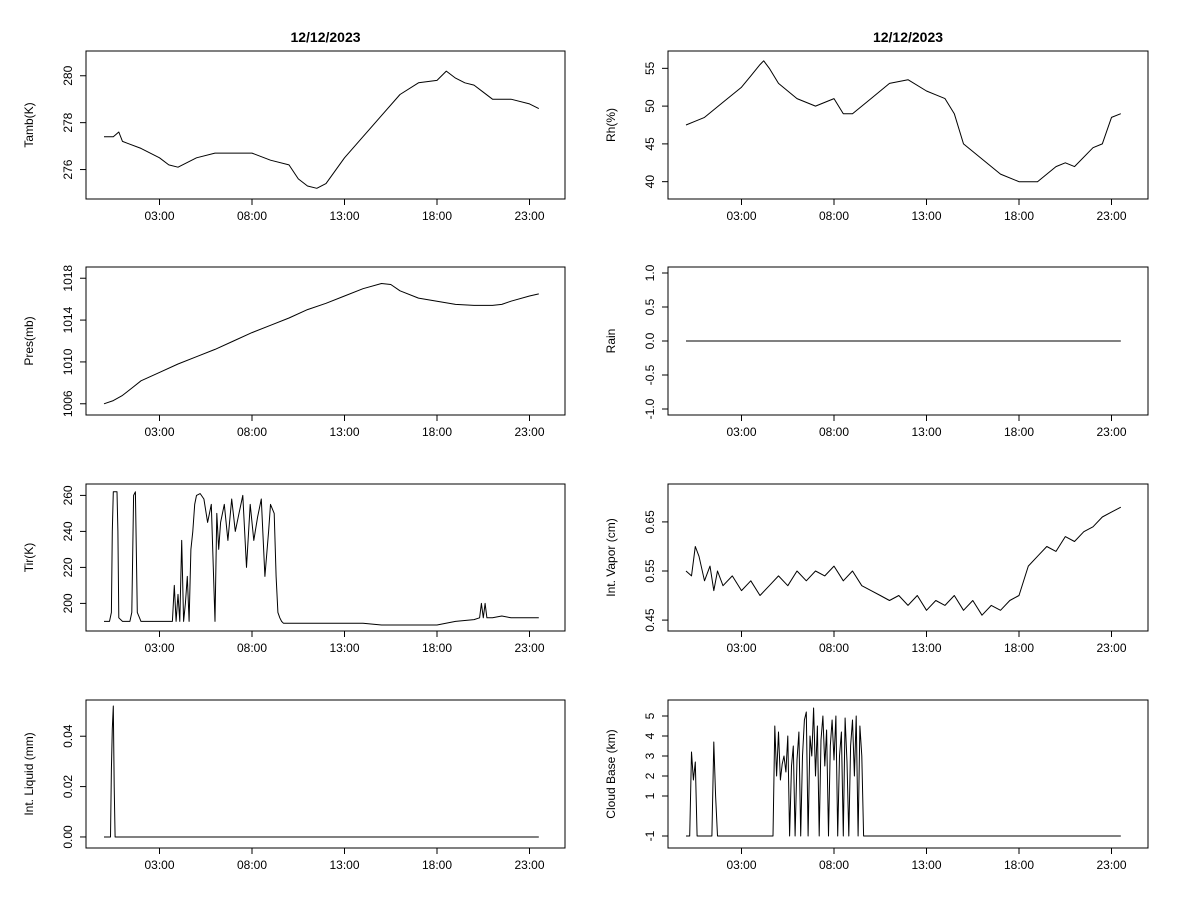 Image resolution: width=1200 pixels, height=900 pixels. I want to click on y-tick-label: 0.5, so click(650, 306).